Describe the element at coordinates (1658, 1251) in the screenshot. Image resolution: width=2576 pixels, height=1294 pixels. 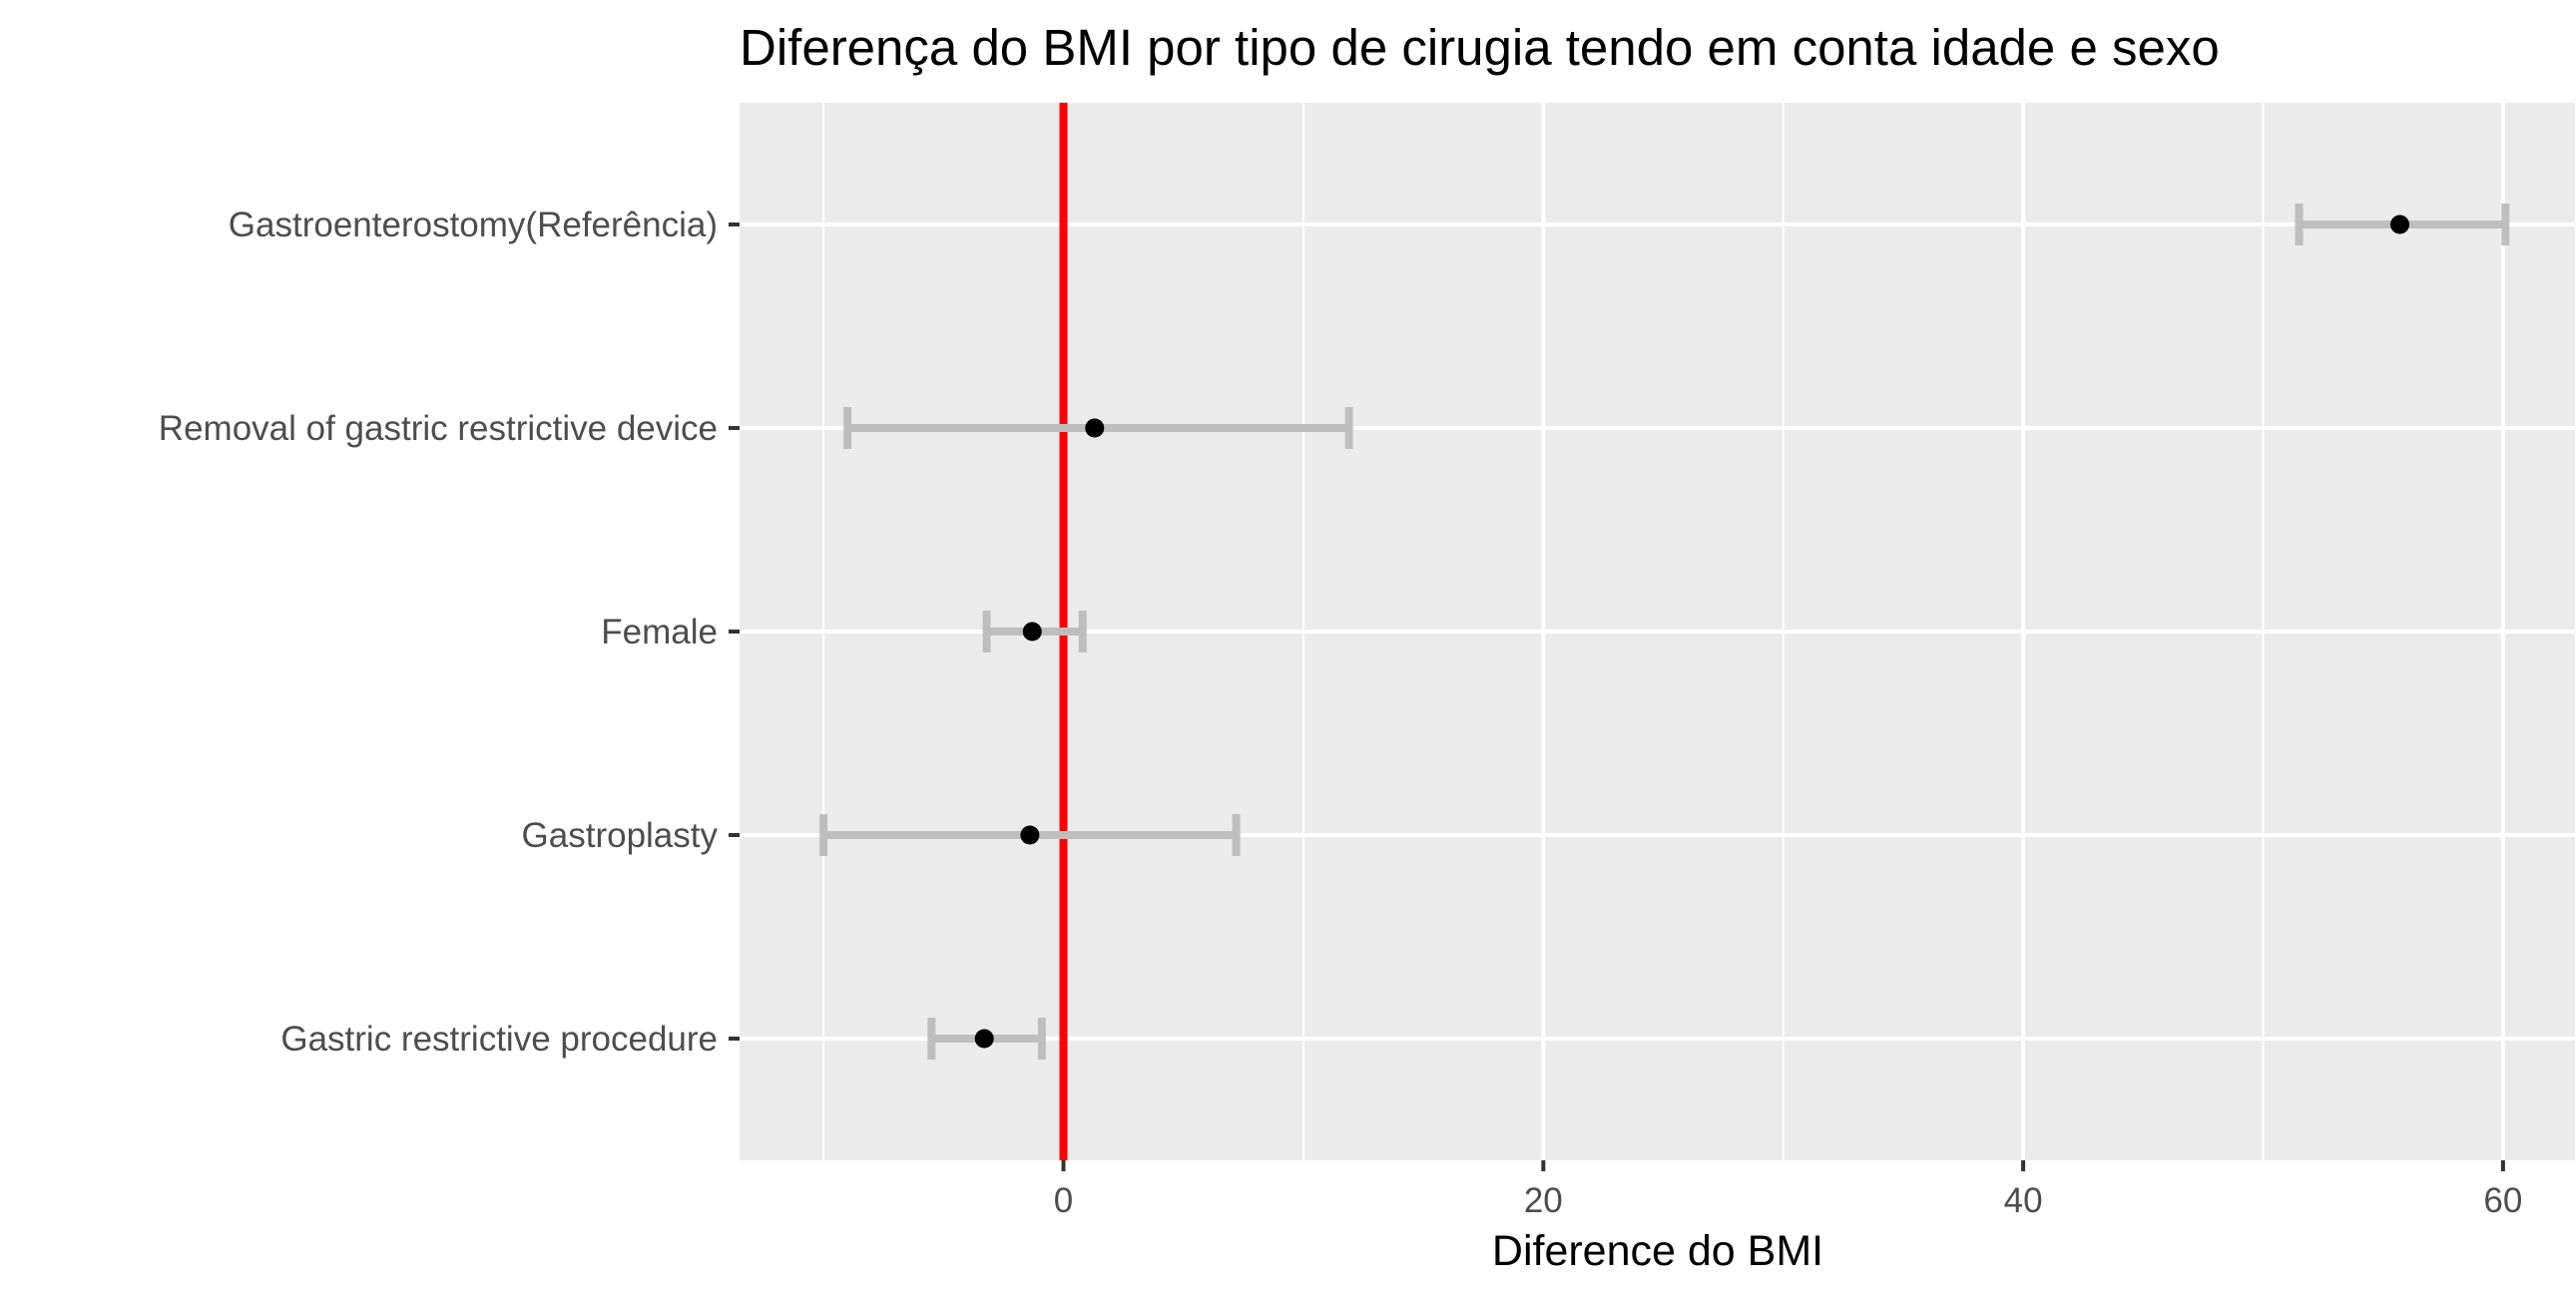
I see `x-axis-title: Diference do BMI` at that location.